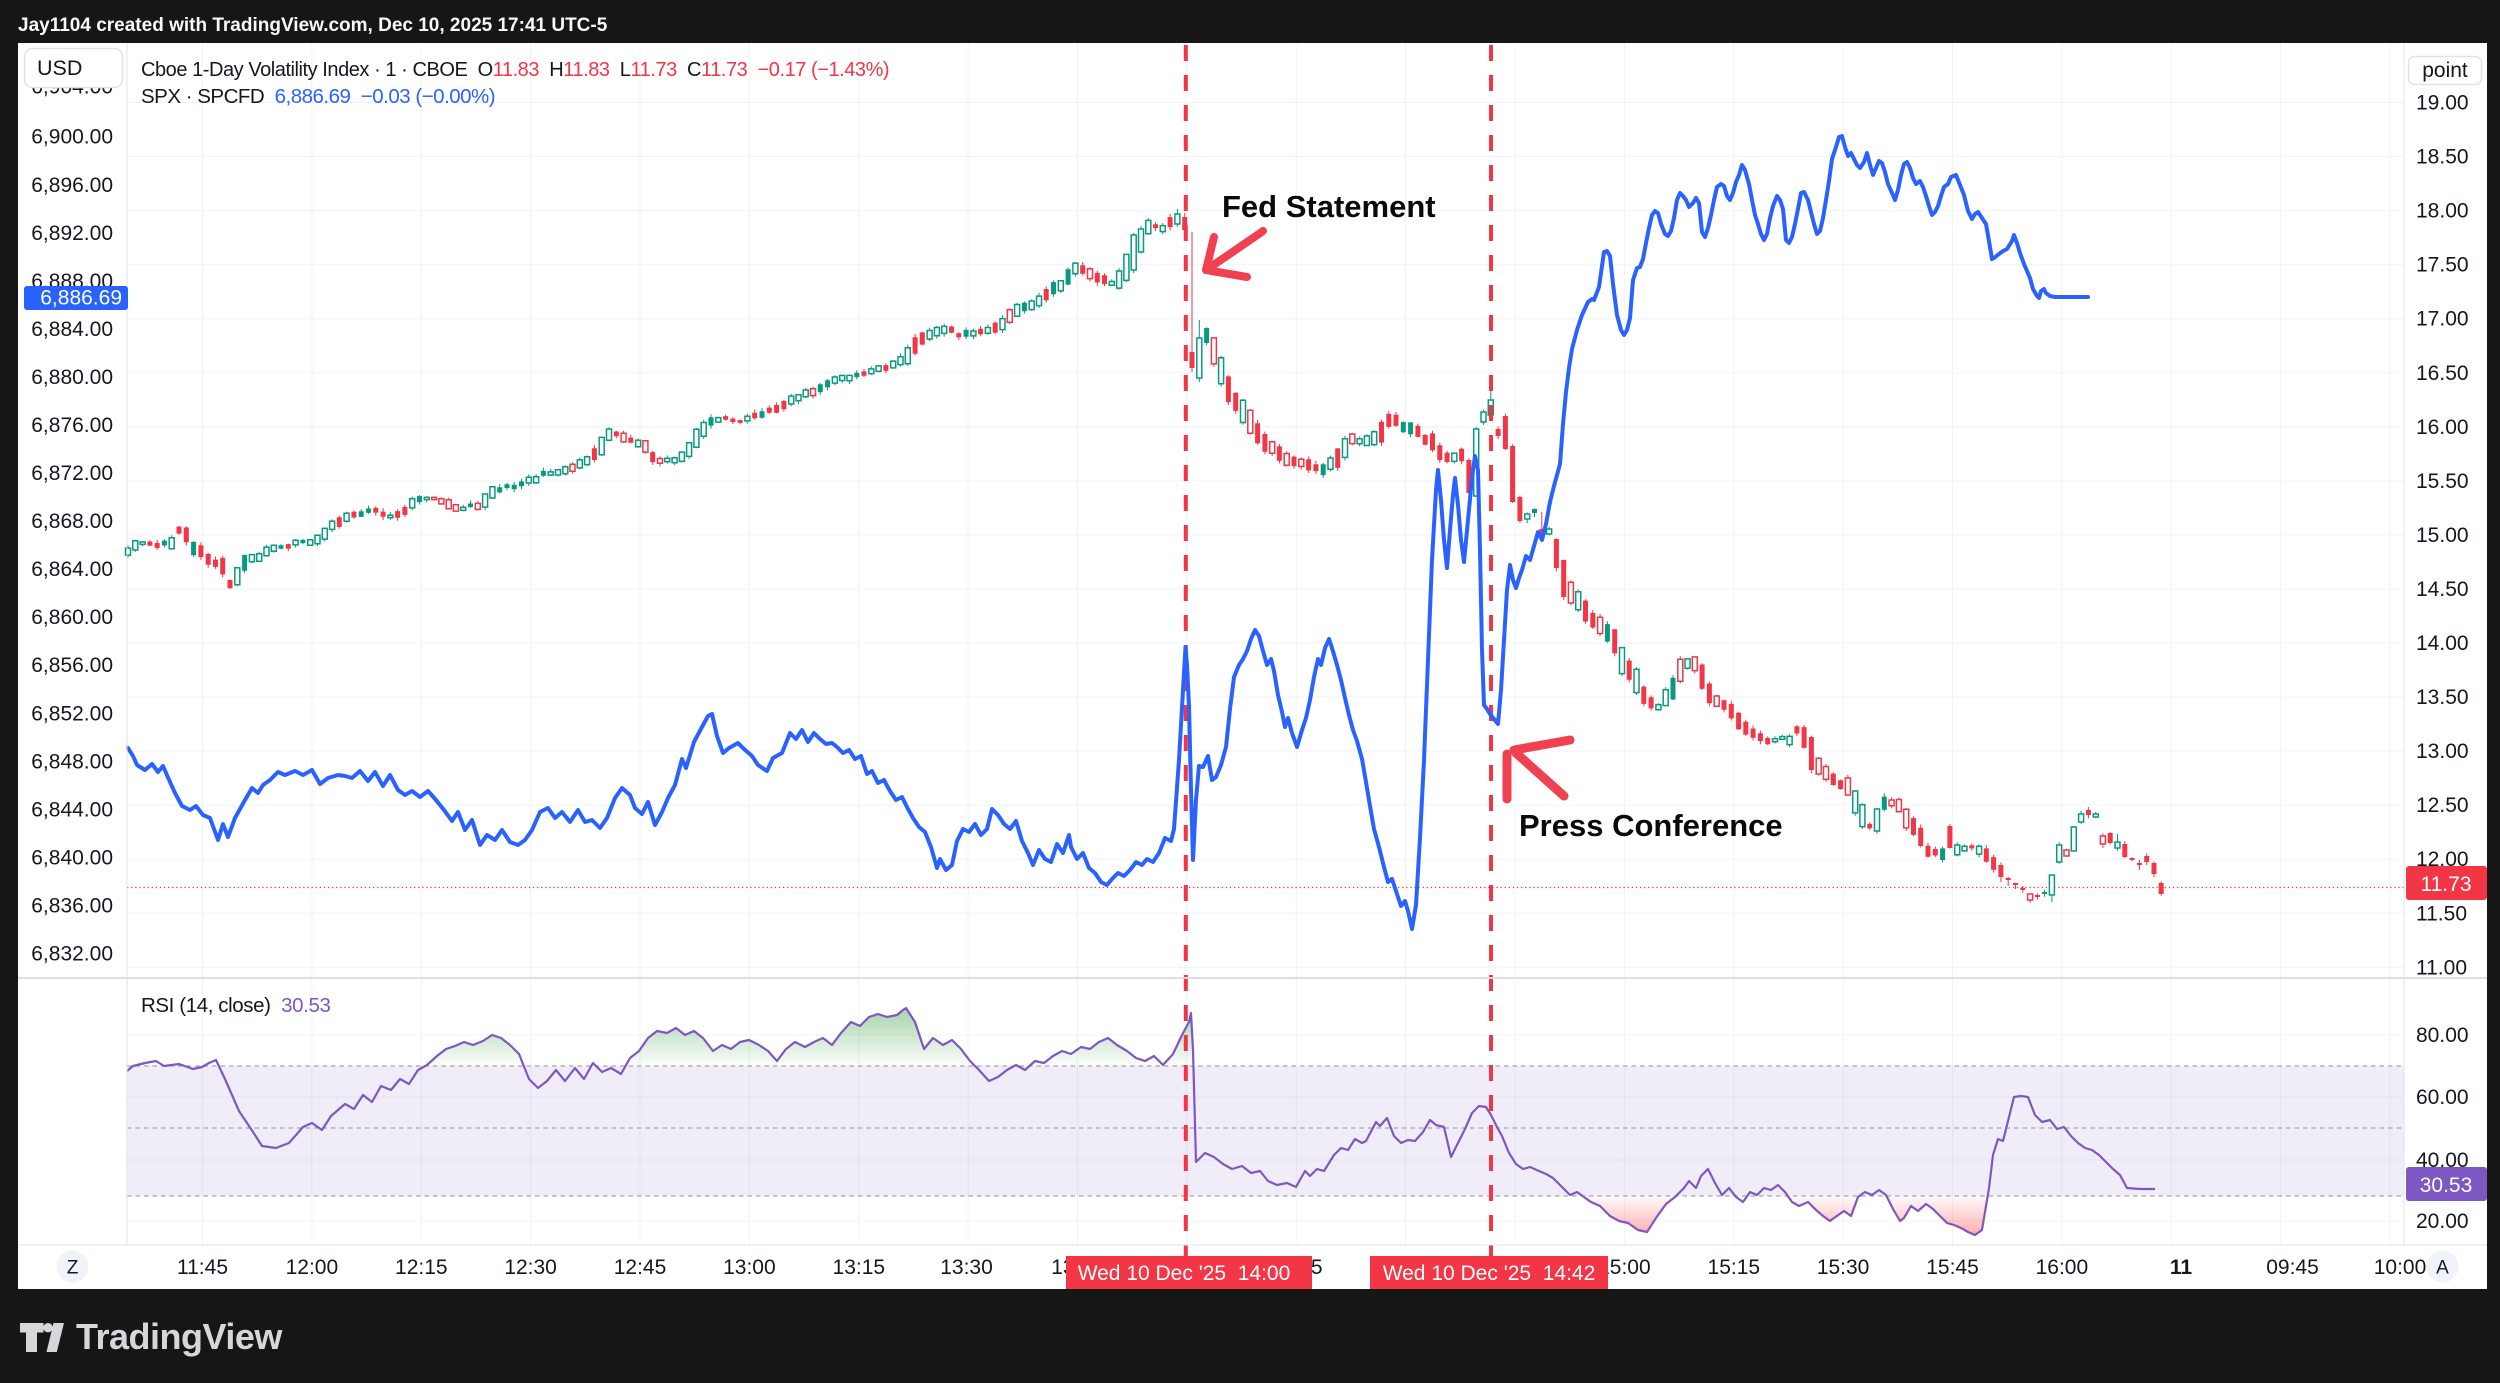 The width and height of the screenshot is (2500, 1383). I want to click on svg-text: 13:30, so click(966, 1267).